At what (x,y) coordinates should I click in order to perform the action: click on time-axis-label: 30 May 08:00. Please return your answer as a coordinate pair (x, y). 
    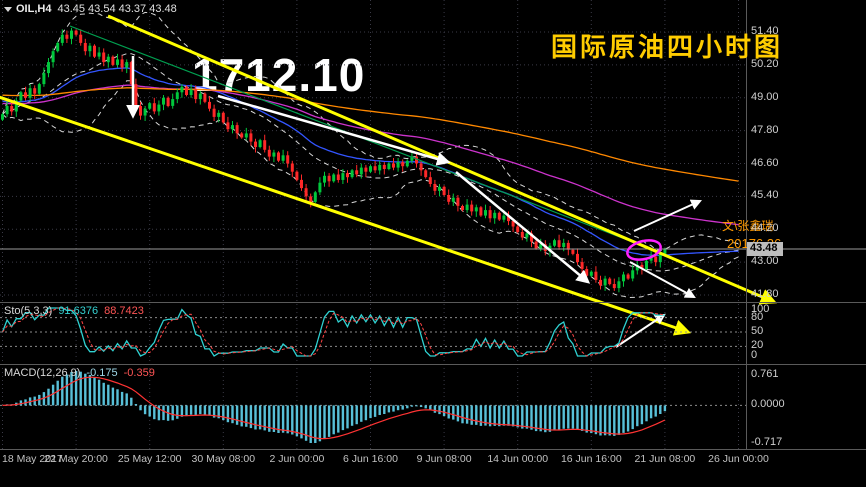
    Looking at the image, I should click on (223, 459).